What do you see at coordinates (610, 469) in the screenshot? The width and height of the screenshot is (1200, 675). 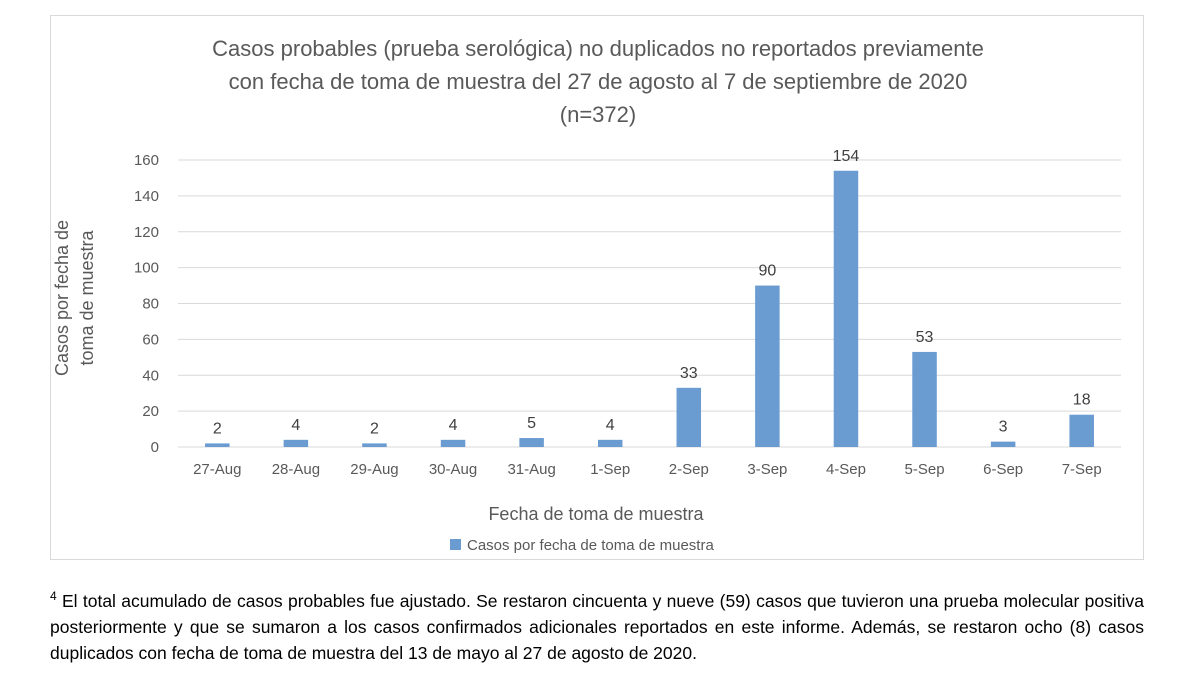 I see `x-tick-label: 1-Sep` at bounding box center [610, 469].